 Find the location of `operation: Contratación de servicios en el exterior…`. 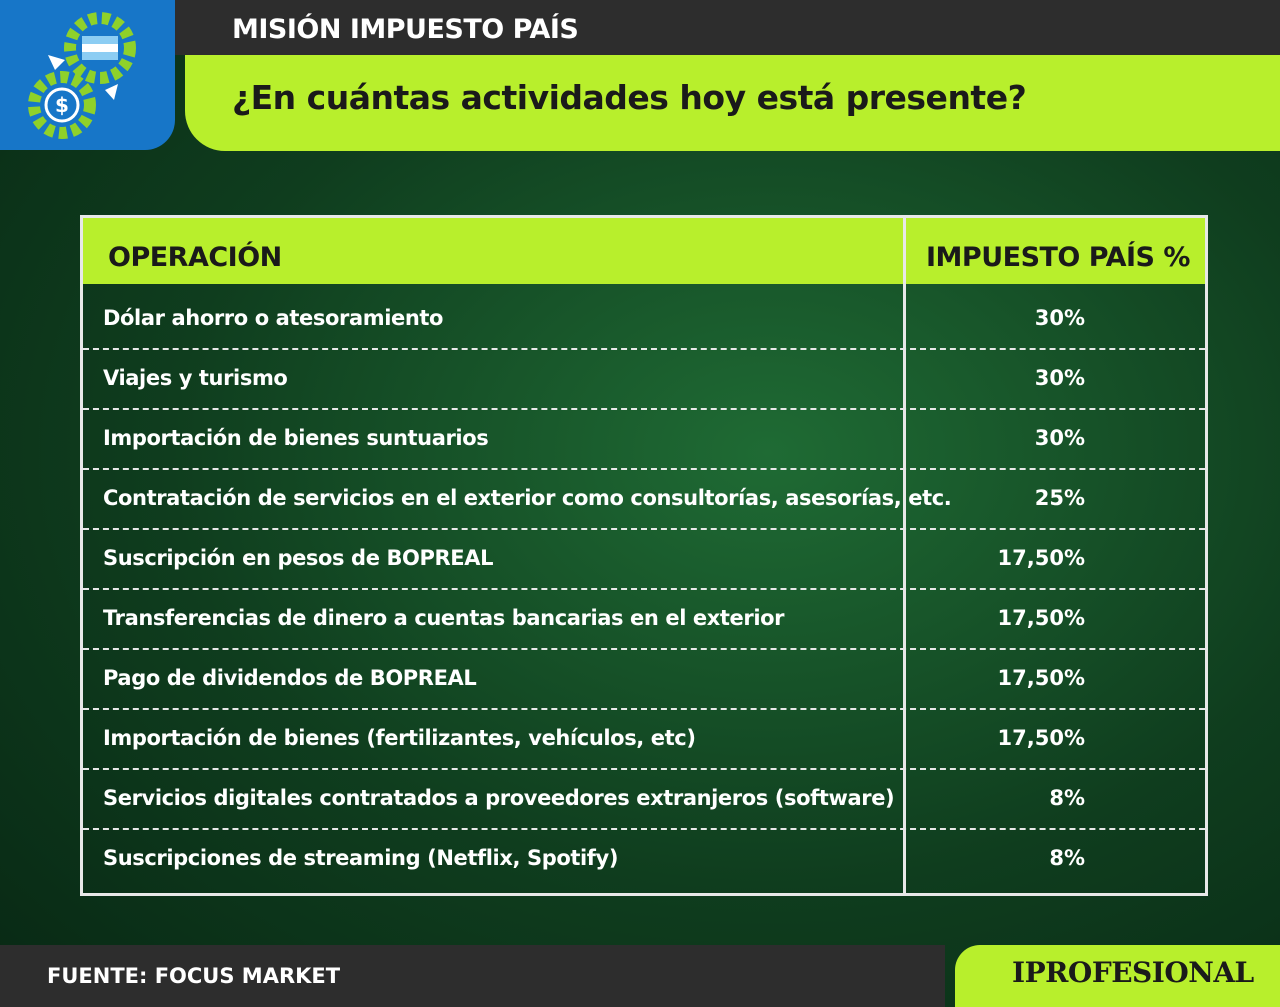

operation: Contratación de servicios en el exterior… is located at coordinates (527, 498).